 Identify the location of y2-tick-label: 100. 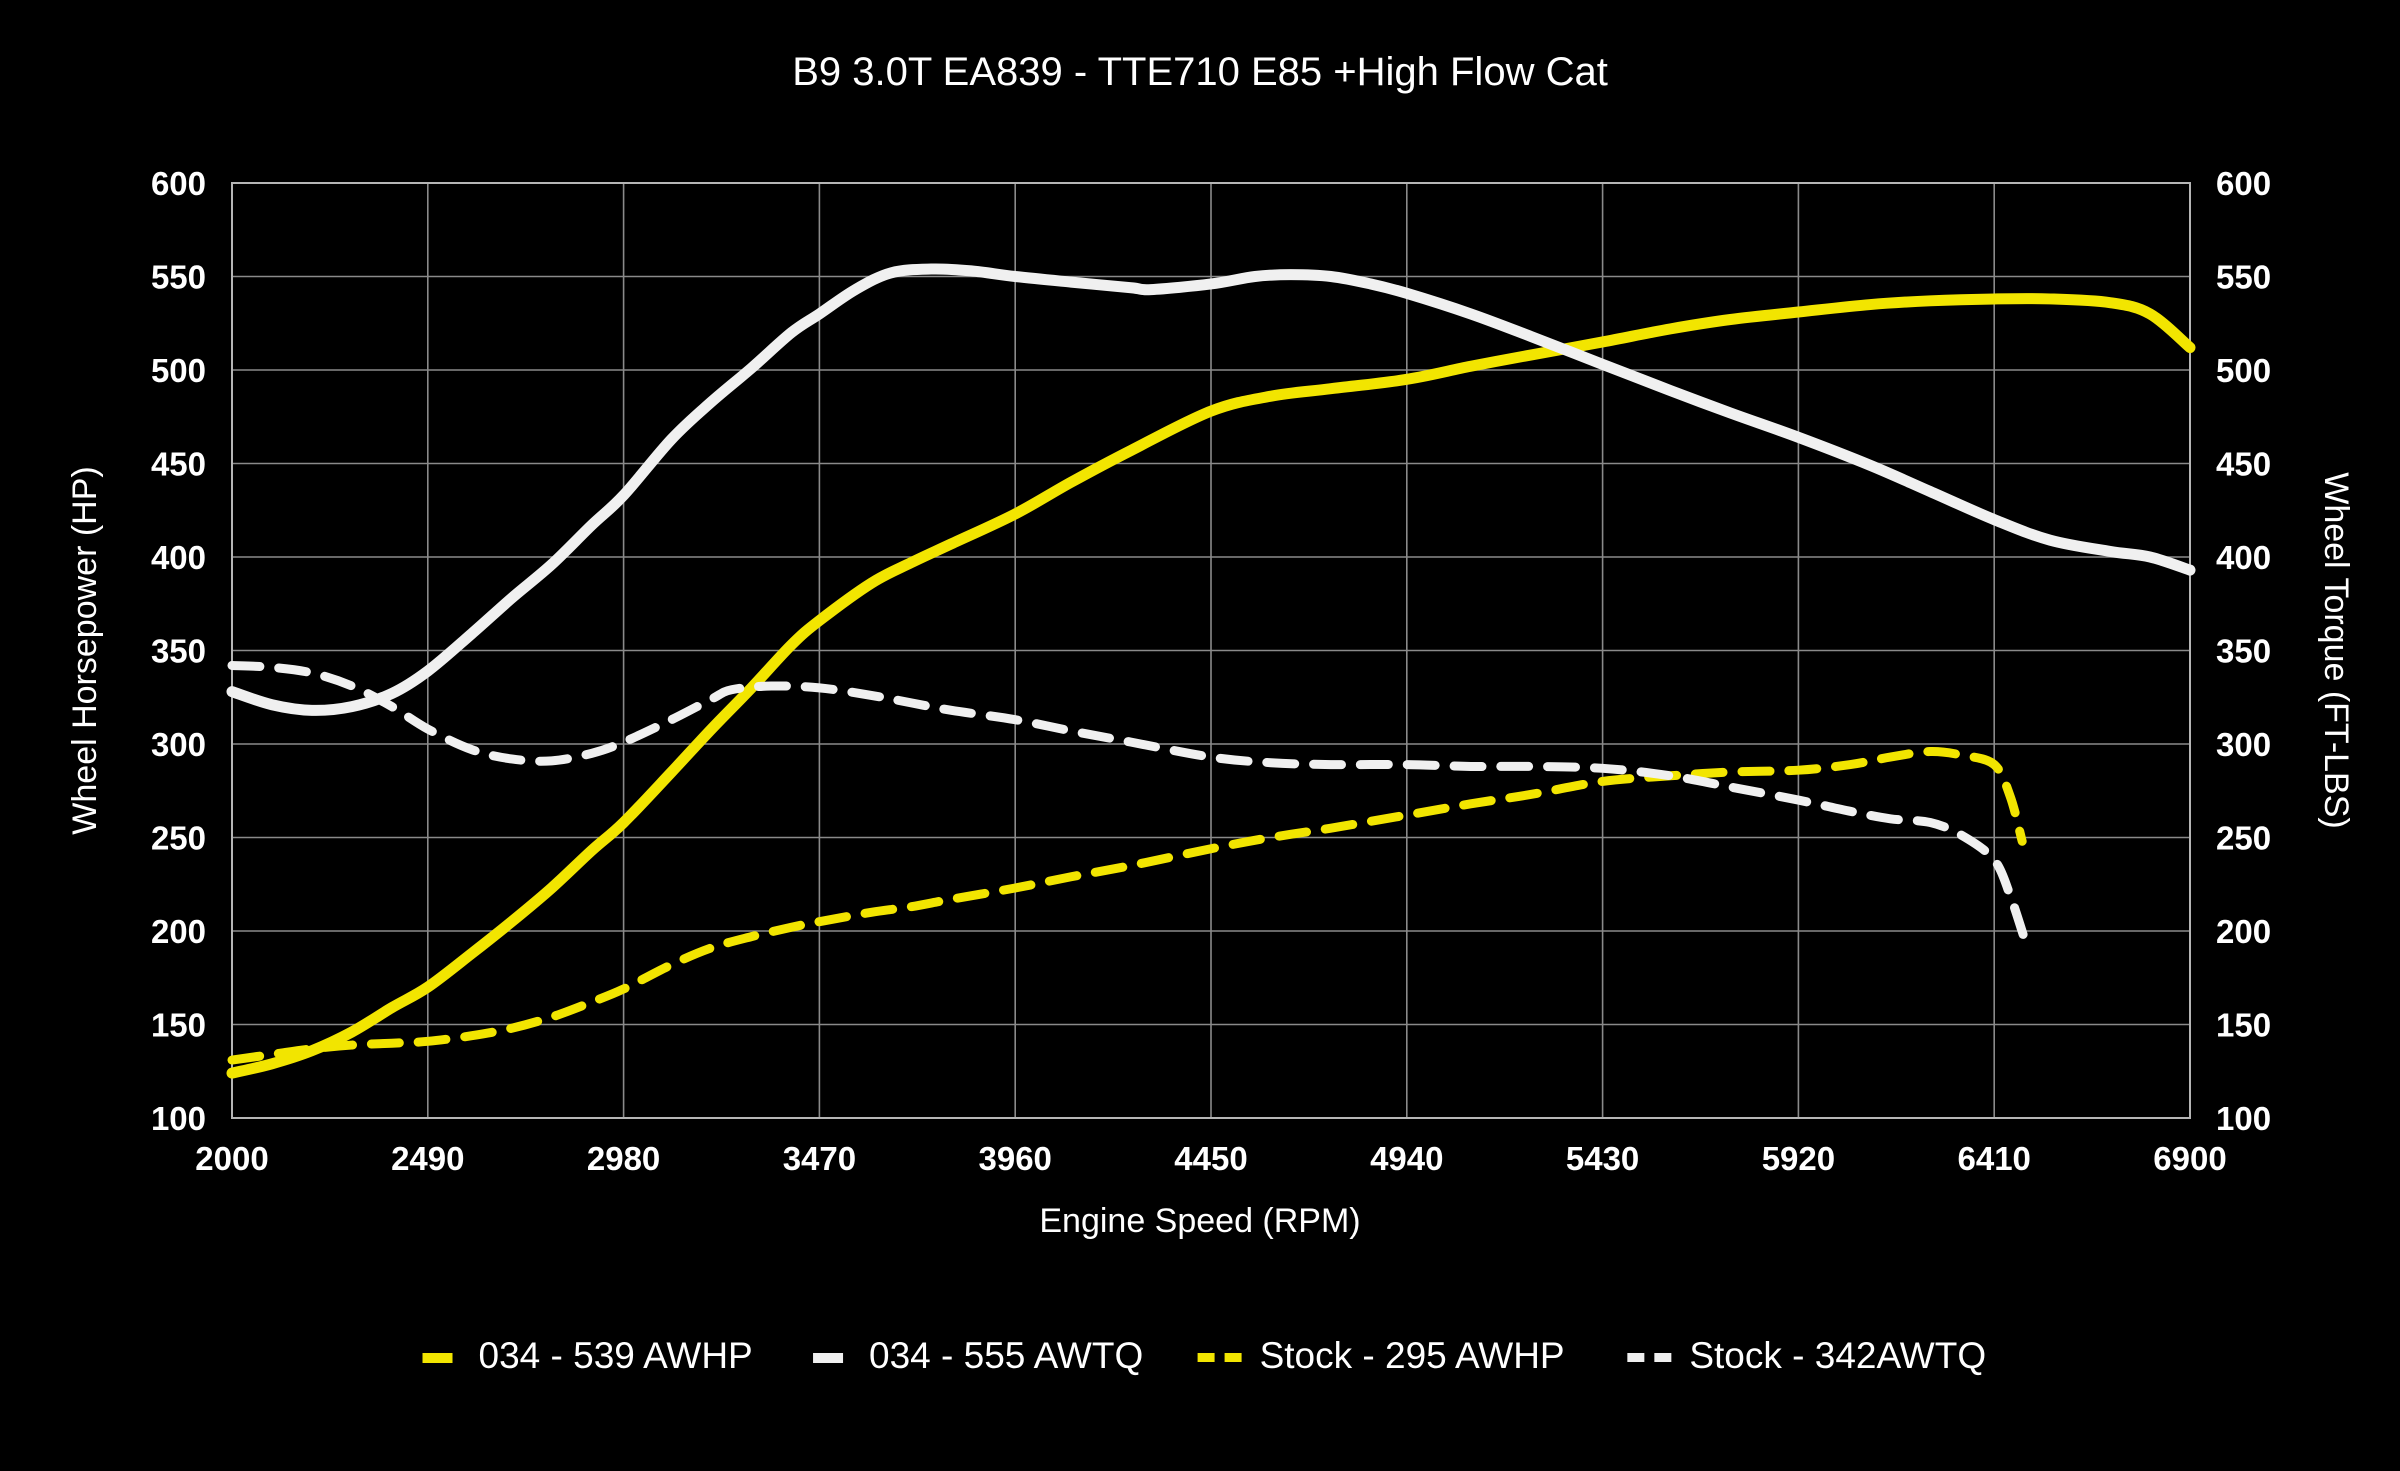
(2243, 1118).